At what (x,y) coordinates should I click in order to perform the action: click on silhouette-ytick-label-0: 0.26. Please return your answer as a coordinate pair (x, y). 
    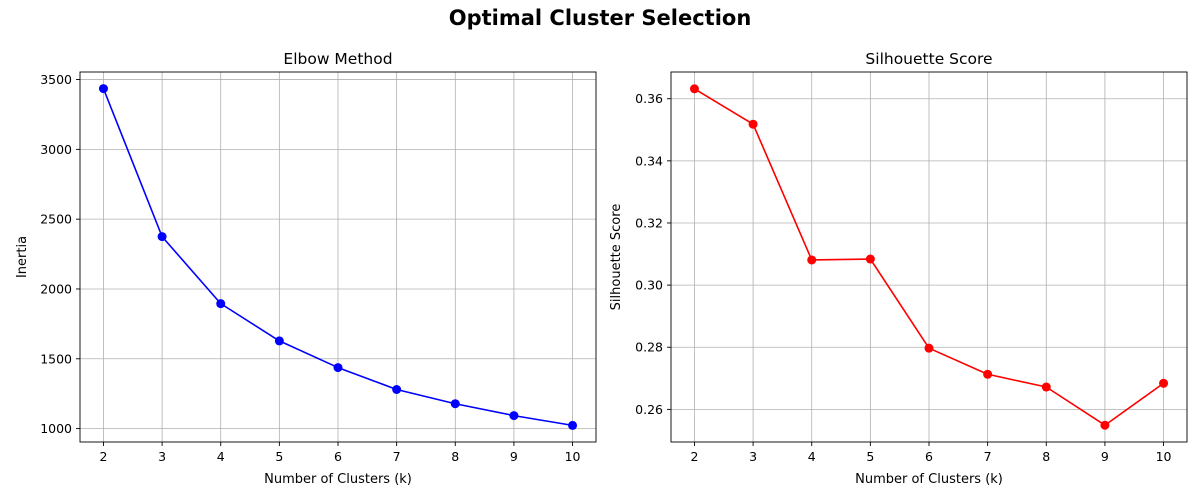
    Looking at the image, I should click on (649, 409).